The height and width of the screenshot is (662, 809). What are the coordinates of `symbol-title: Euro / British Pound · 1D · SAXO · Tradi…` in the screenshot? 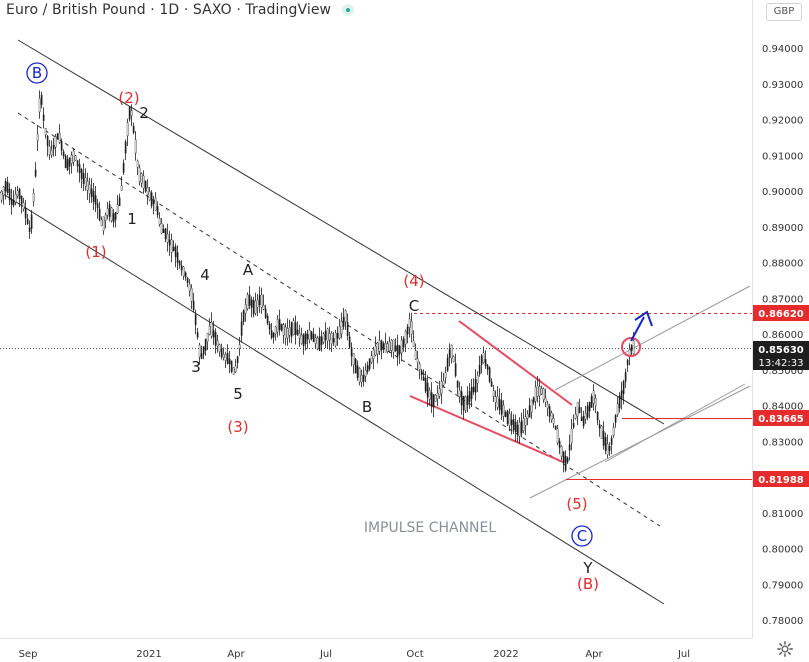 It's located at (169, 10).